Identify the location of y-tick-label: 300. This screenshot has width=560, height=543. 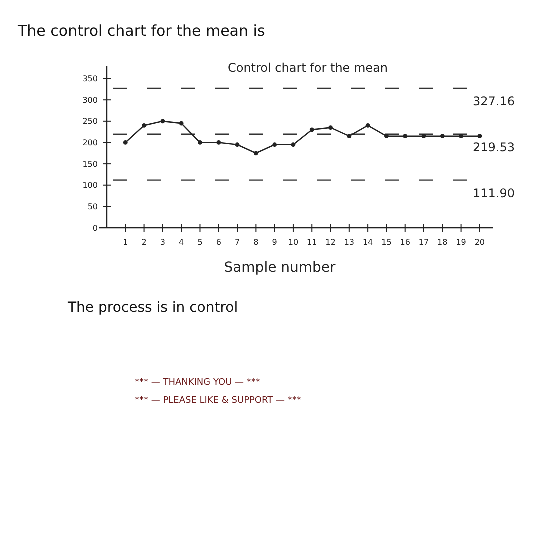
(90, 100).